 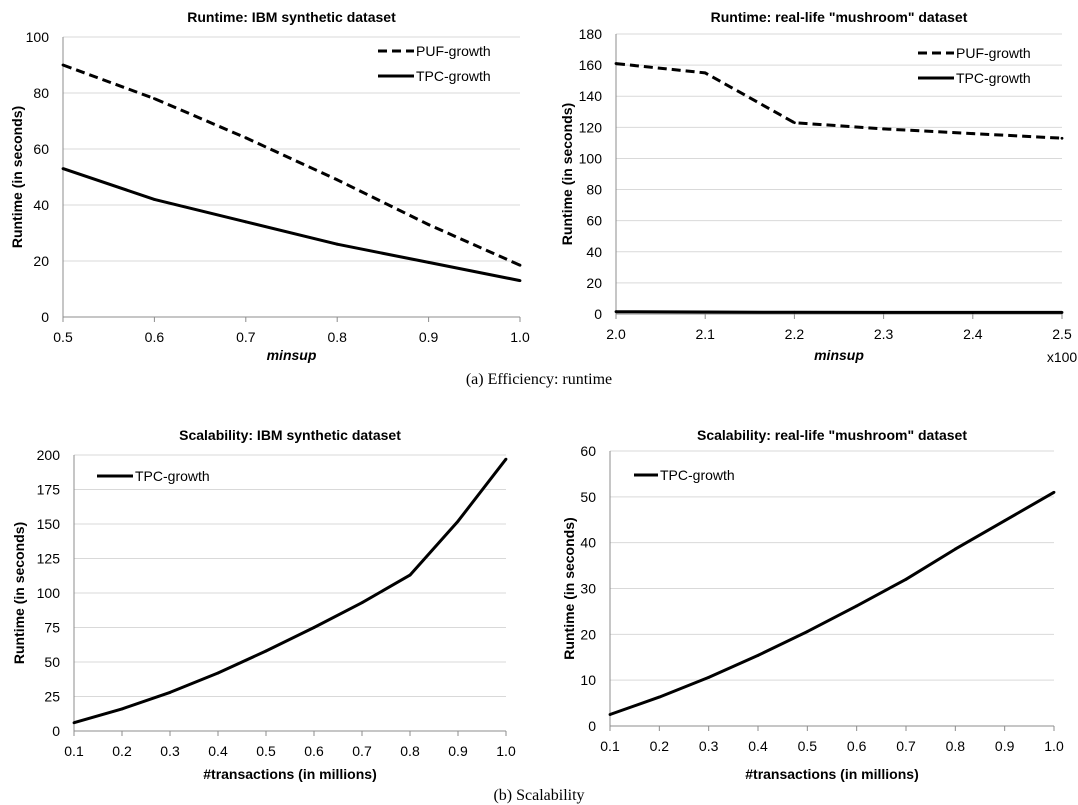 What do you see at coordinates (1005, 746) in the screenshot?
I see `x-tick-label: 0.9` at bounding box center [1005, 746].